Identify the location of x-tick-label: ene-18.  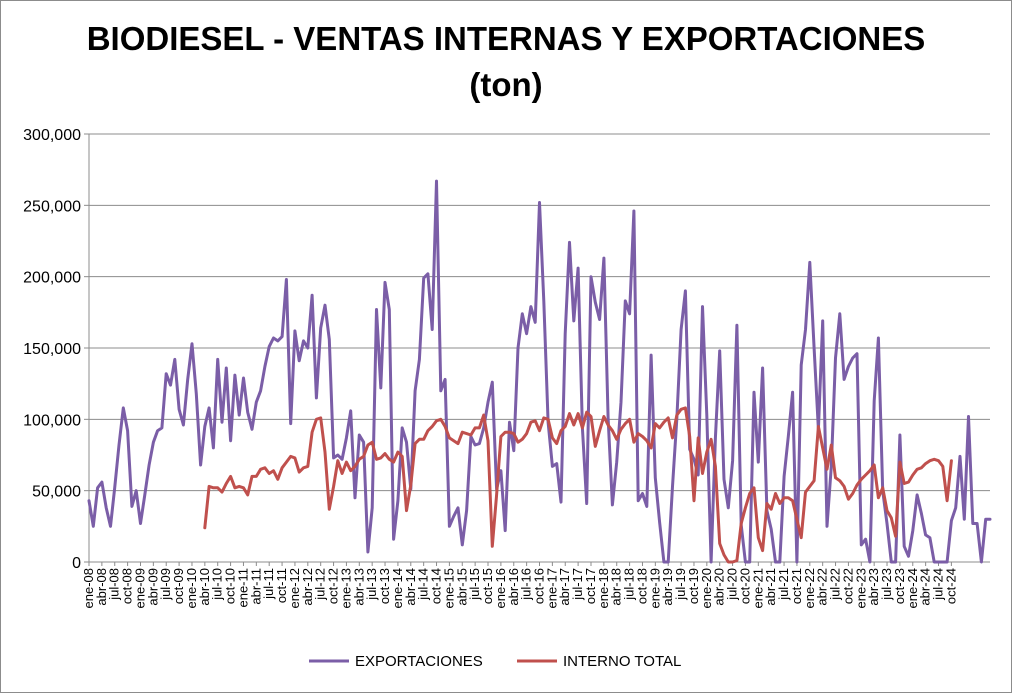
(603, 588).